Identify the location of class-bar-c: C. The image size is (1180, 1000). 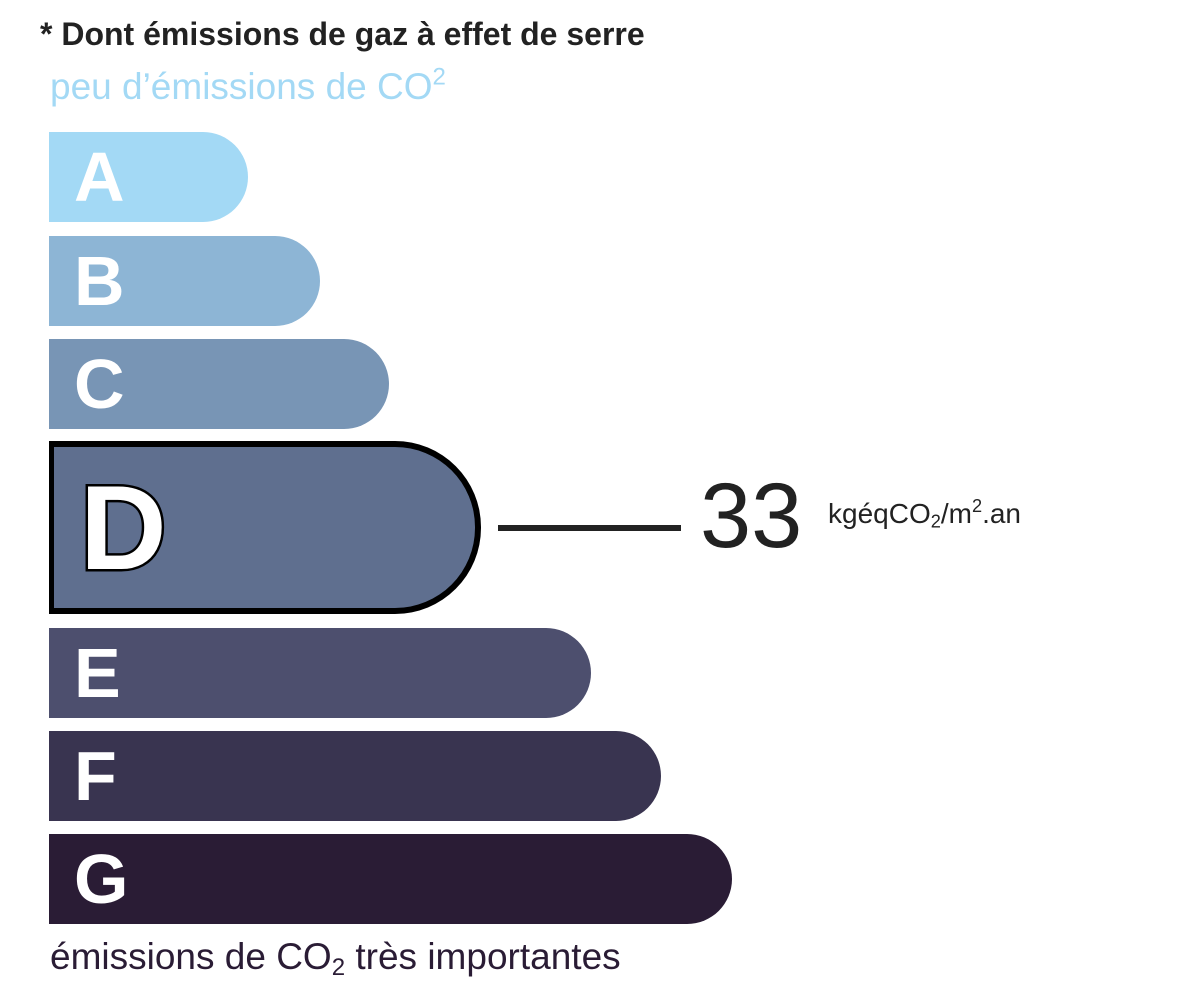
(219, 384).